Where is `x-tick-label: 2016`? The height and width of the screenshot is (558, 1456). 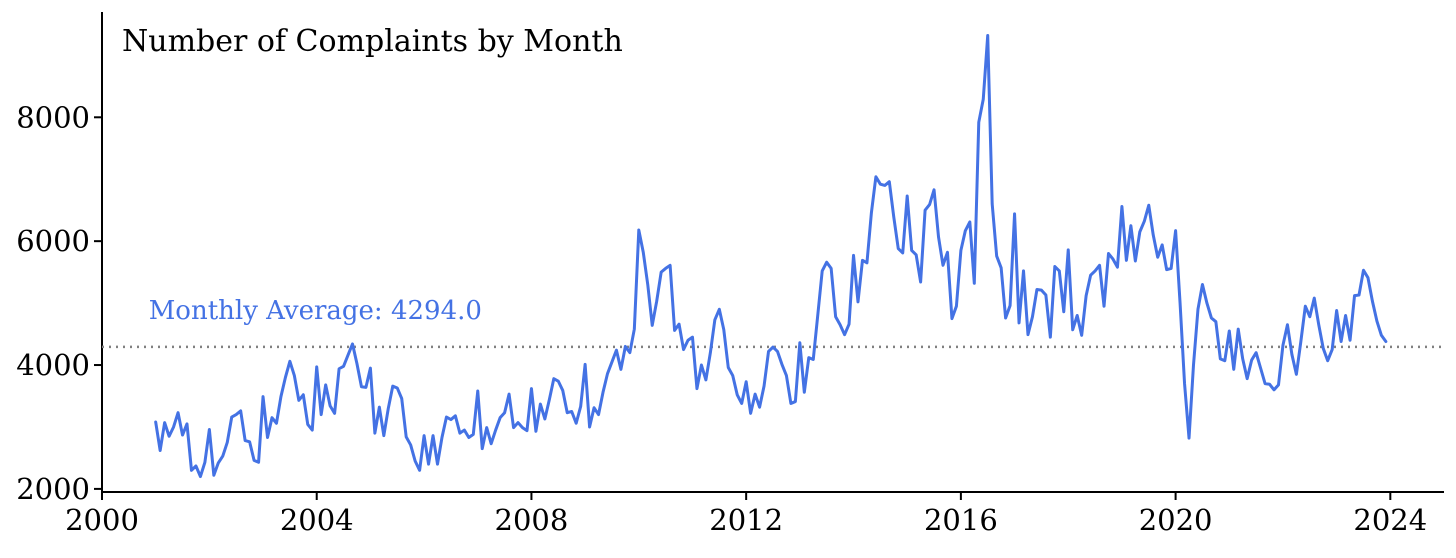
x-tick-label: 2016 is located at coordinates (961, 520).